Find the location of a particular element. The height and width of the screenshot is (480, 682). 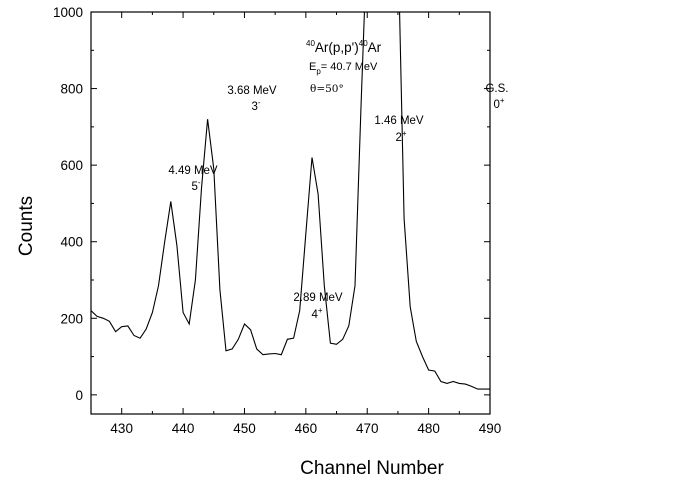

reaction-label: 40Ar(p,p')40Ar is located at coordinates (344, 47).